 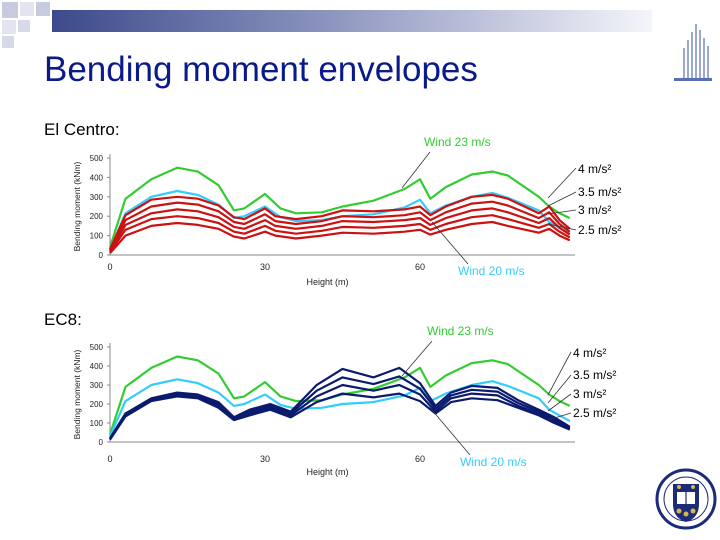 I want to click on university-seal, so click(x=686, y=499).